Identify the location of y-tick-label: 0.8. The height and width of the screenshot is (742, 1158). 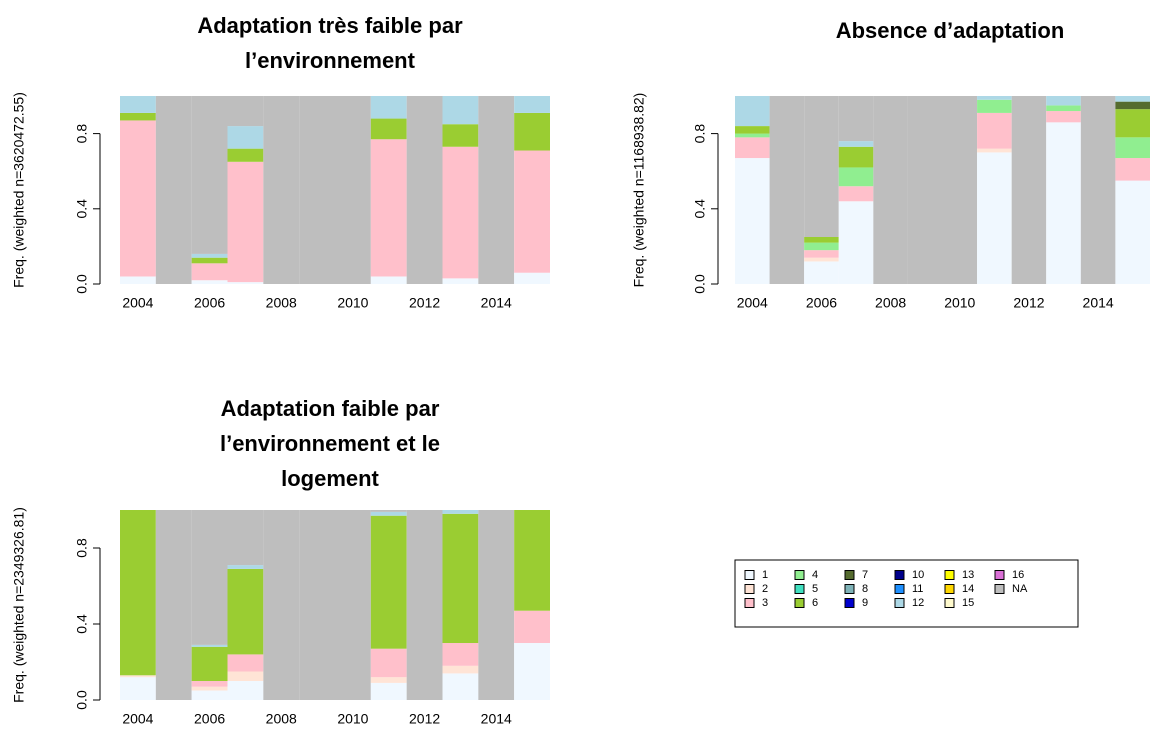
(82, 548).